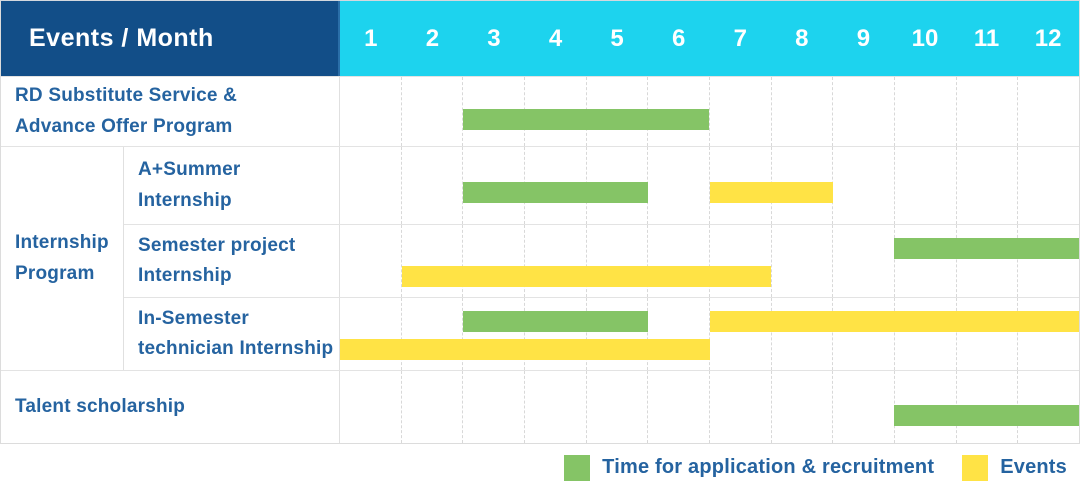 This screenshot has height=494, width=1080. What do you see at coordinates (768, 467) in the screenshot?
I see `legend-label-application: Time for application & recruitment` at bounding box center [768, 467].